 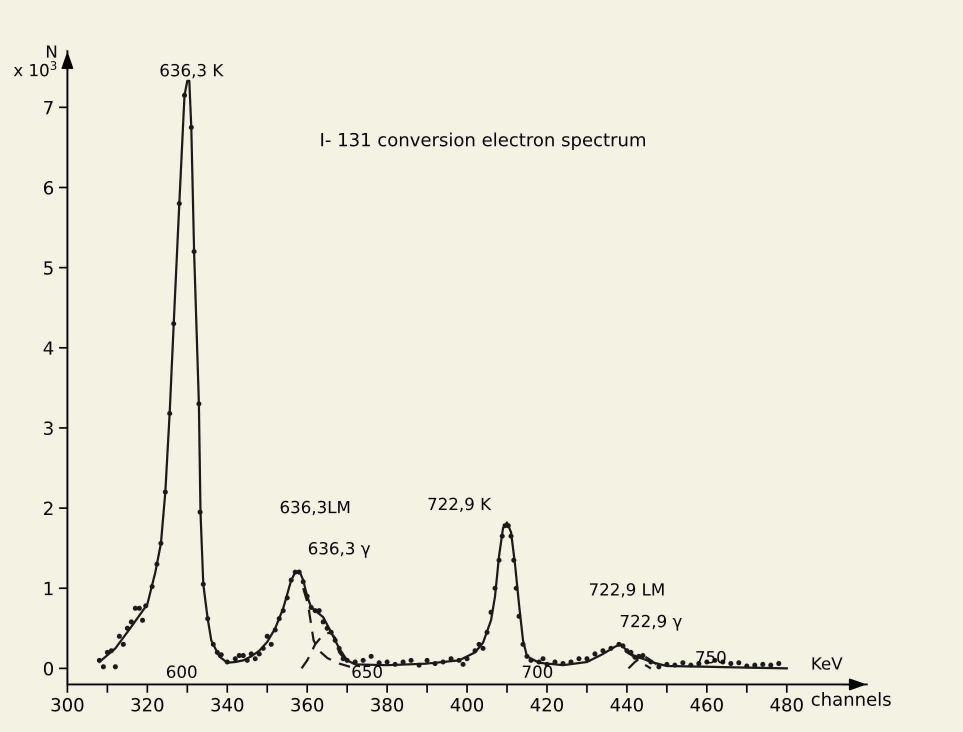 I want to click on annotation: 722,9 γ, so click(x=651, y=622).